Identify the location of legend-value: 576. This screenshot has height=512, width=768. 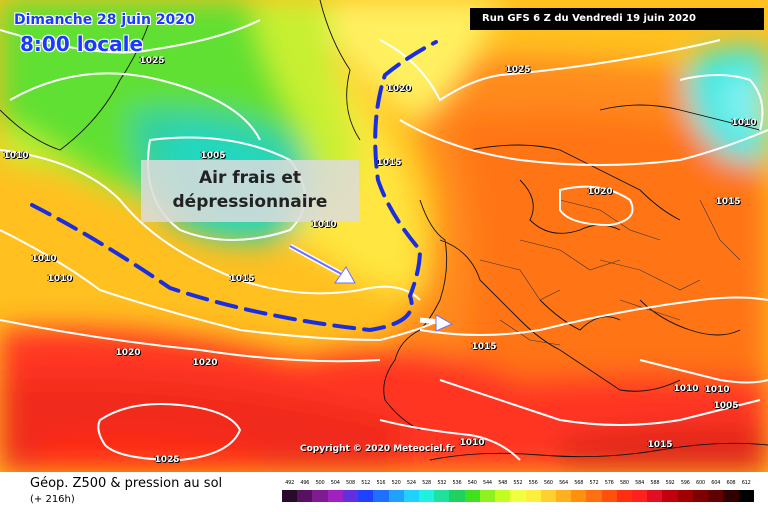
(609, 483).